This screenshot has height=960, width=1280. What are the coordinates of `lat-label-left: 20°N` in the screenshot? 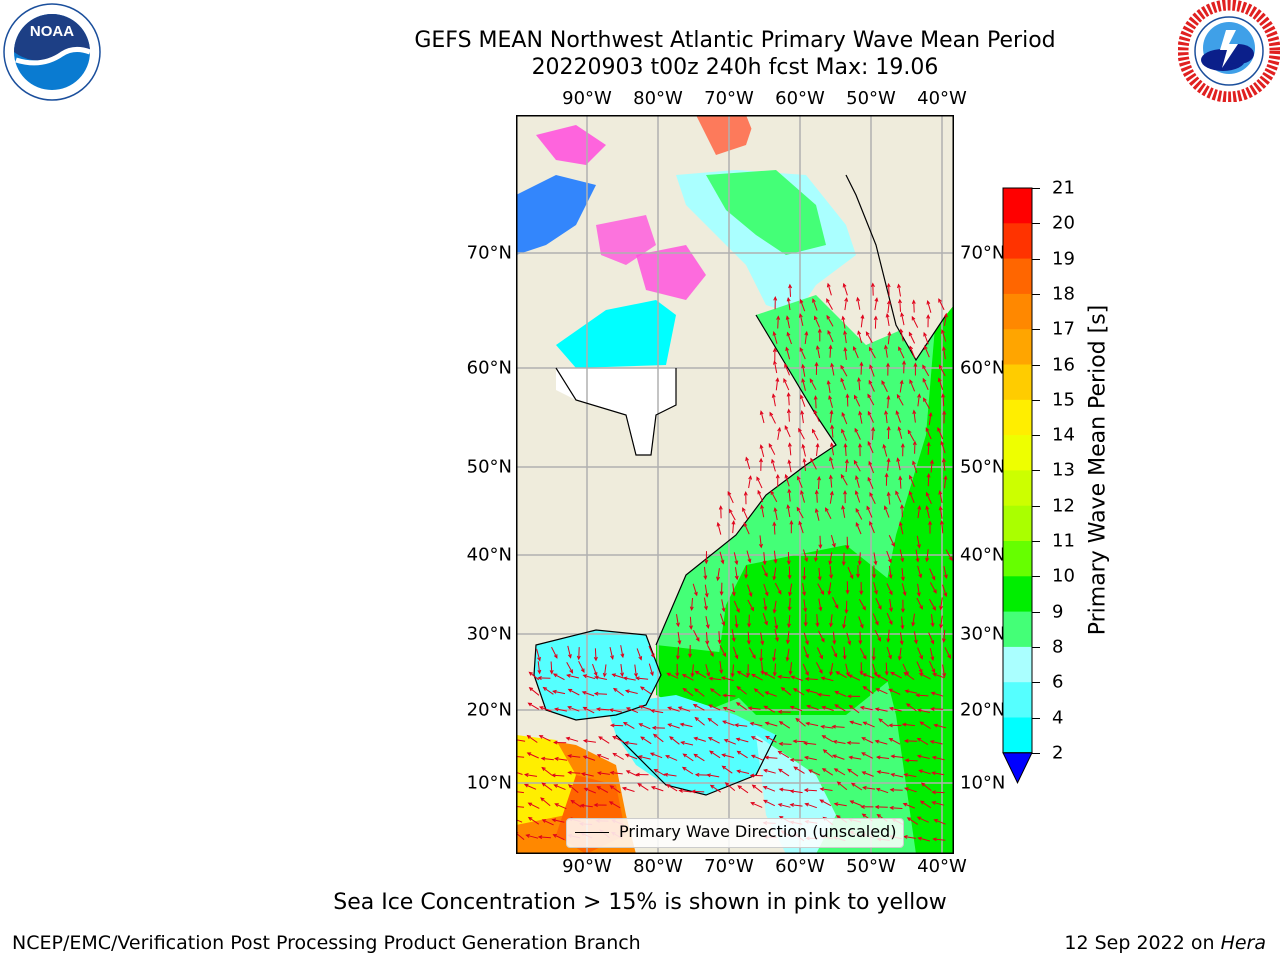 It's located at (489, 710).